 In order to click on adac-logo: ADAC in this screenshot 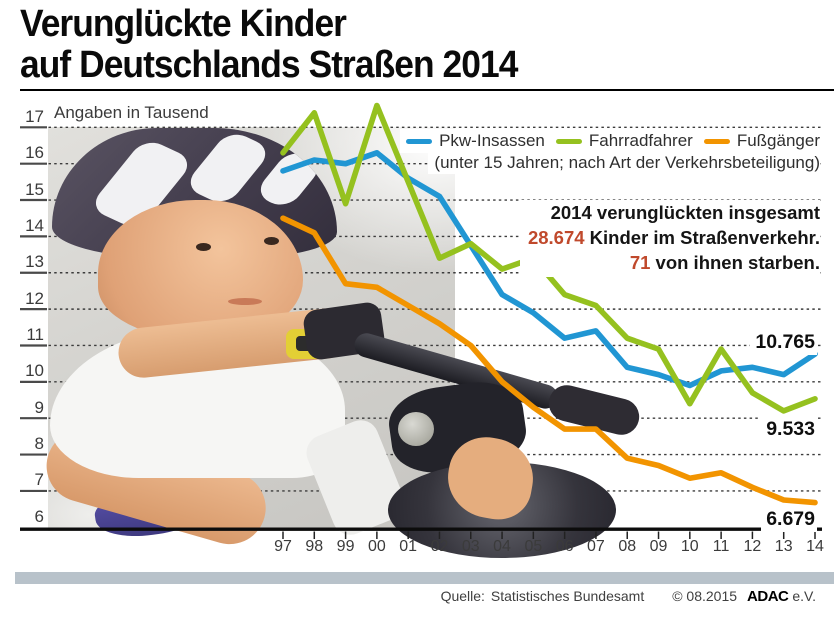, I will do `click(768, 596)`.